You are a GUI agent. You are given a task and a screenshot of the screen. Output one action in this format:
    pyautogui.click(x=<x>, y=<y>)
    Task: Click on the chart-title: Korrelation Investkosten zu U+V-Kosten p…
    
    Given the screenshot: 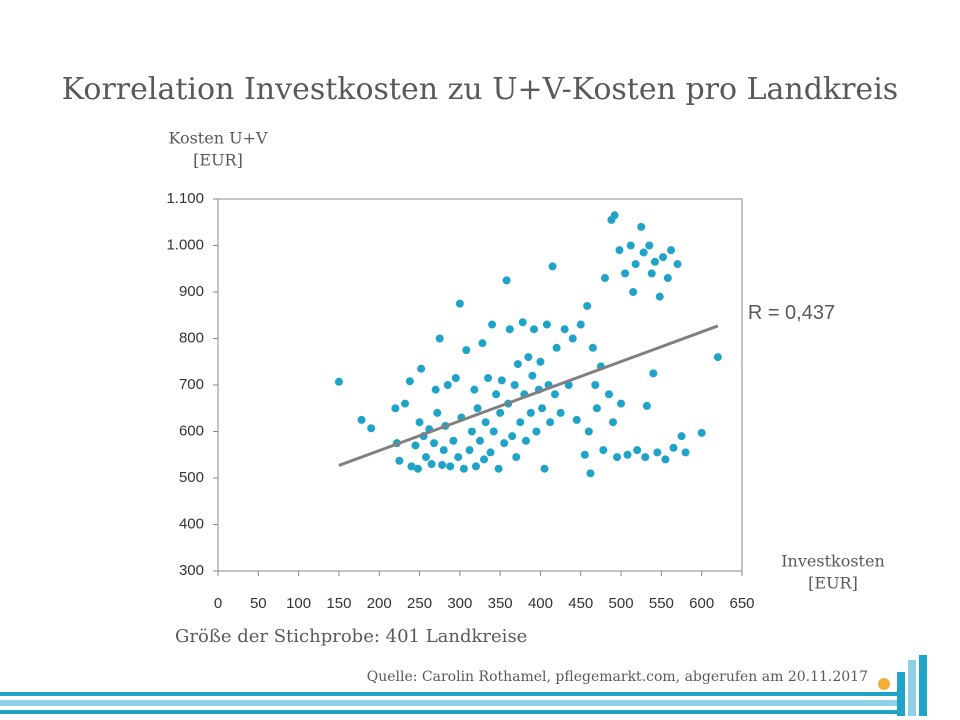 What is the action you would take?
    pyautogui.click(x=480, y=89)
    